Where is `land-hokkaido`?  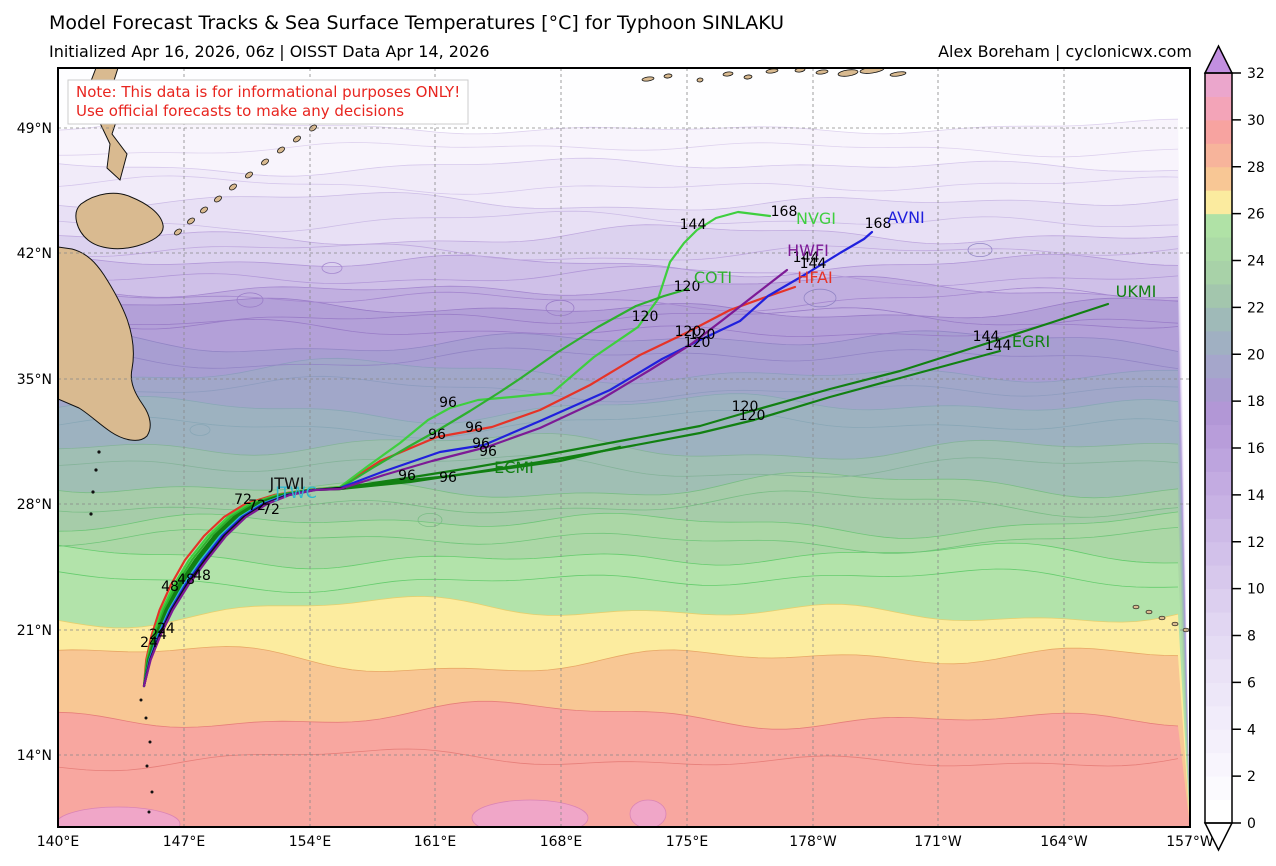
land-hokkaido is located at coordinates (119, 221).